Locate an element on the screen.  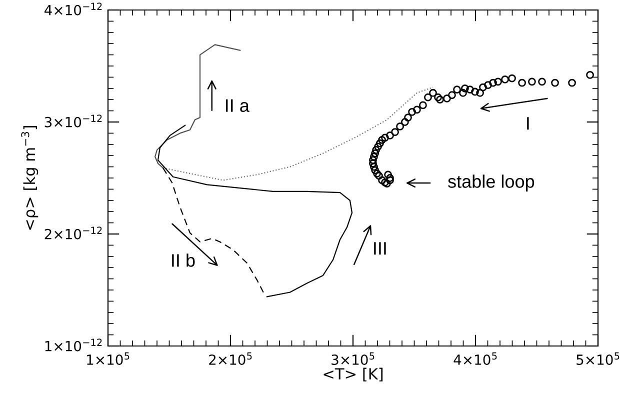
x-tick-label: 2×10$^{5}$ is located at coordinates (230, 358).